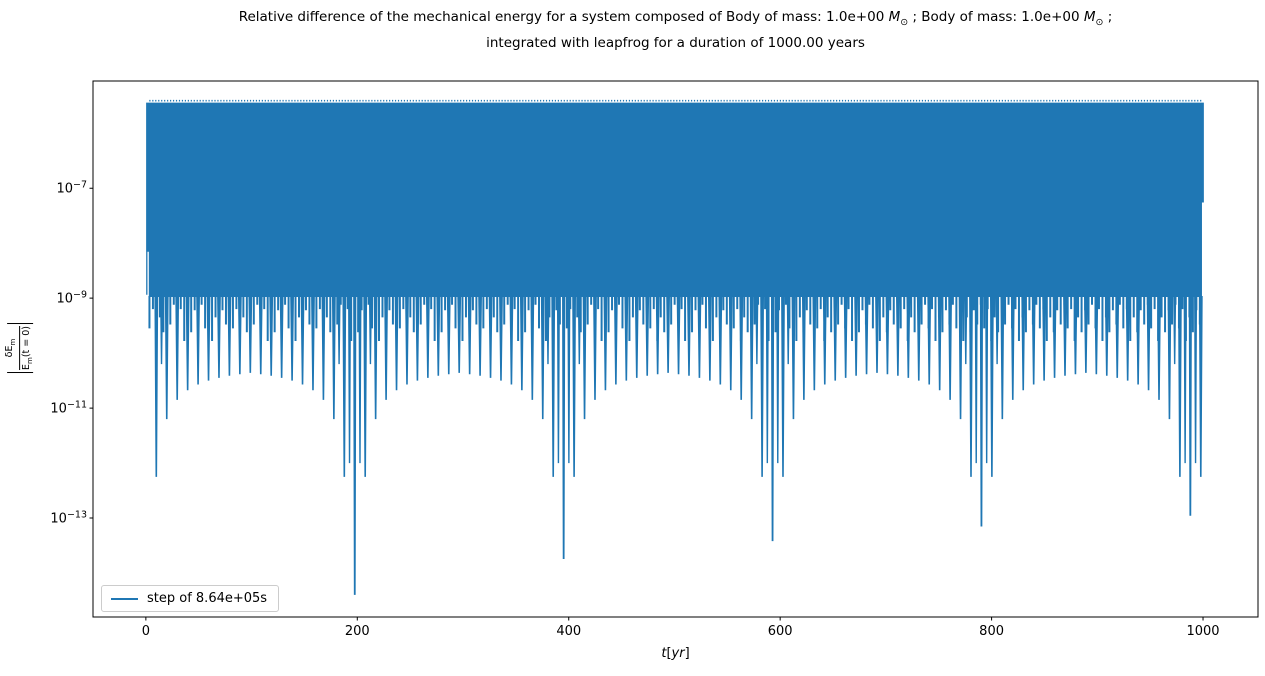 This screenshot has height=676, width=1265. I want to click on x-ticks: 0 200 400 600 800 1000, so click(681, 631).